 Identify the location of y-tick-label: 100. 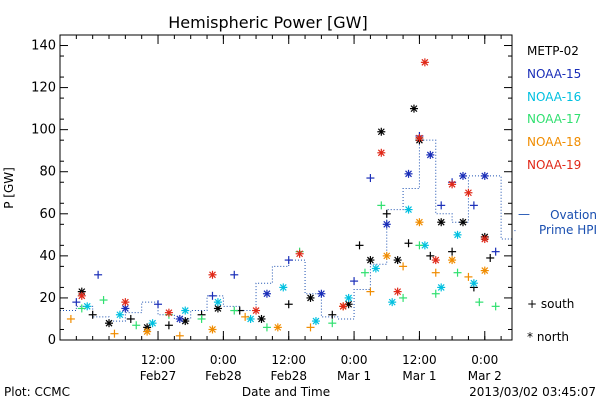
(43, 130).